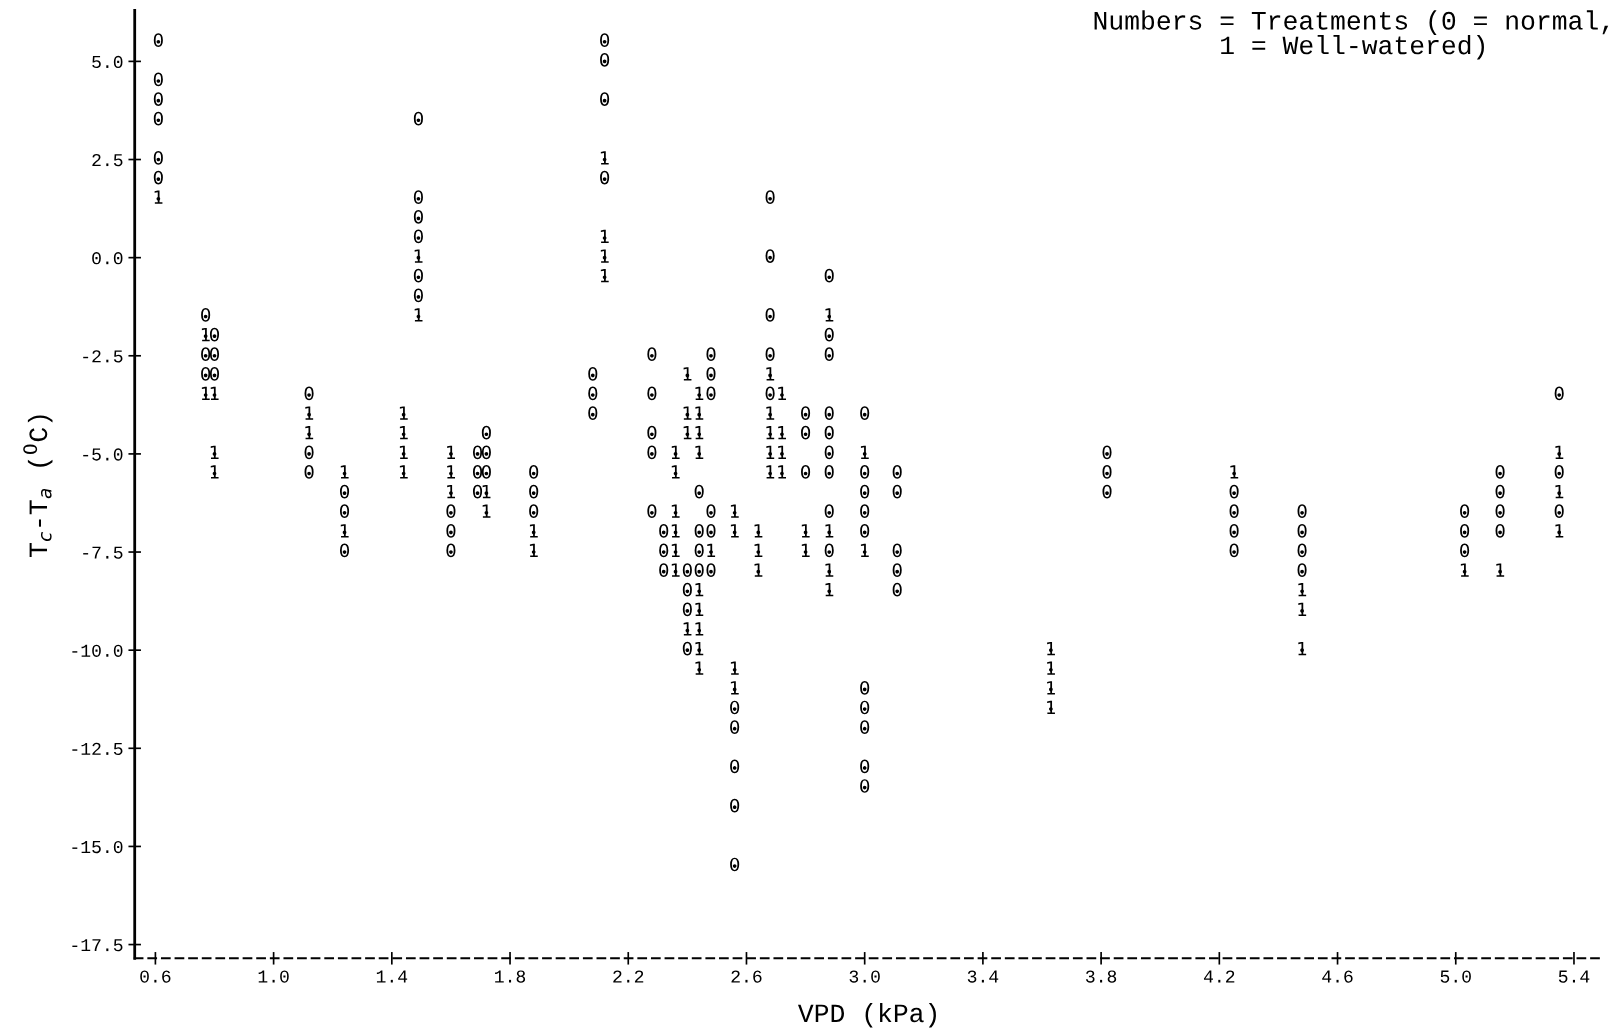 The height and width of the screenshot is (1036, 1623). Describe the element at coordinates (1337, 976) in the screenshot. I see `x-tick-label: 4.6` at that location.